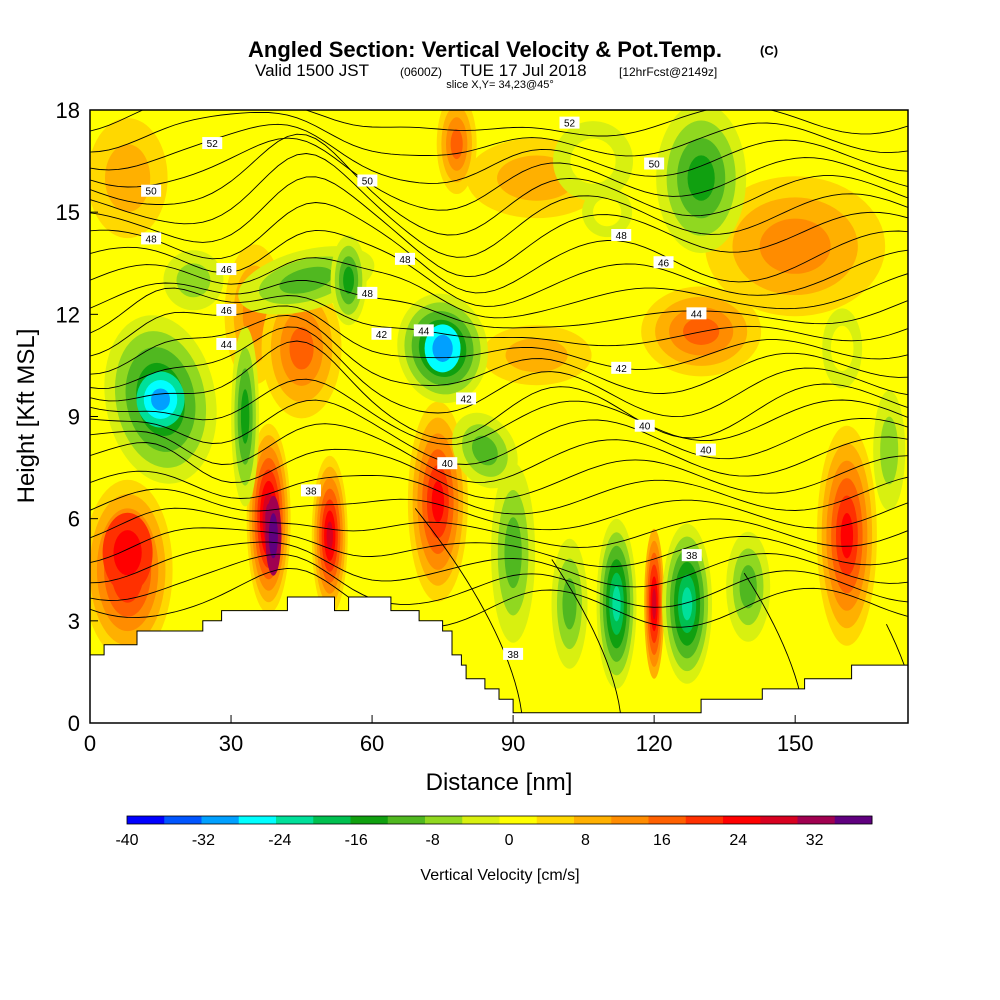  Describe the element at coordinates (469, 840) in the screenshot. I see `colorbar-ticks: -40 -32 -24 -16 -8 0 8 16 24 32` at that location.